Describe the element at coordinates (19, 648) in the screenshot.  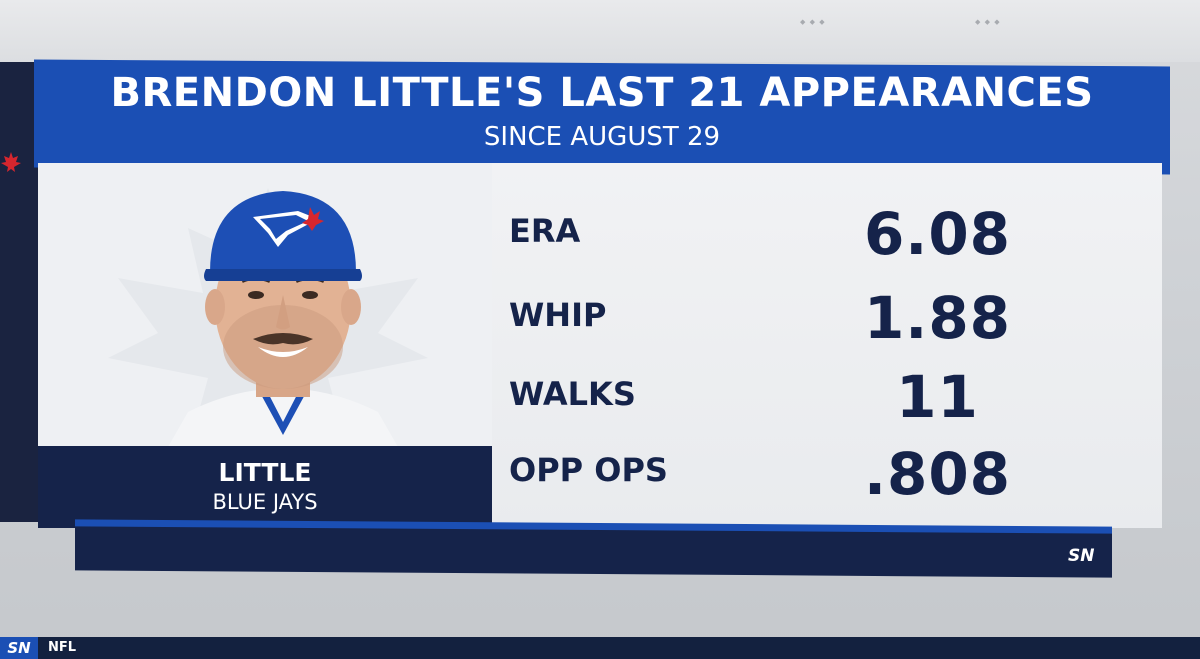
I see `ticker-network-logo: SN` at that location.